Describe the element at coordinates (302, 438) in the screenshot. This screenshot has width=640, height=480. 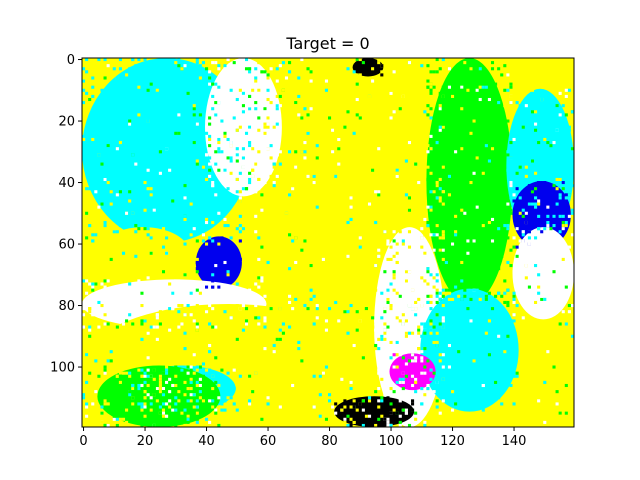
I see `x-axis: 0 20 40 60 80 100 120 140` at that location.